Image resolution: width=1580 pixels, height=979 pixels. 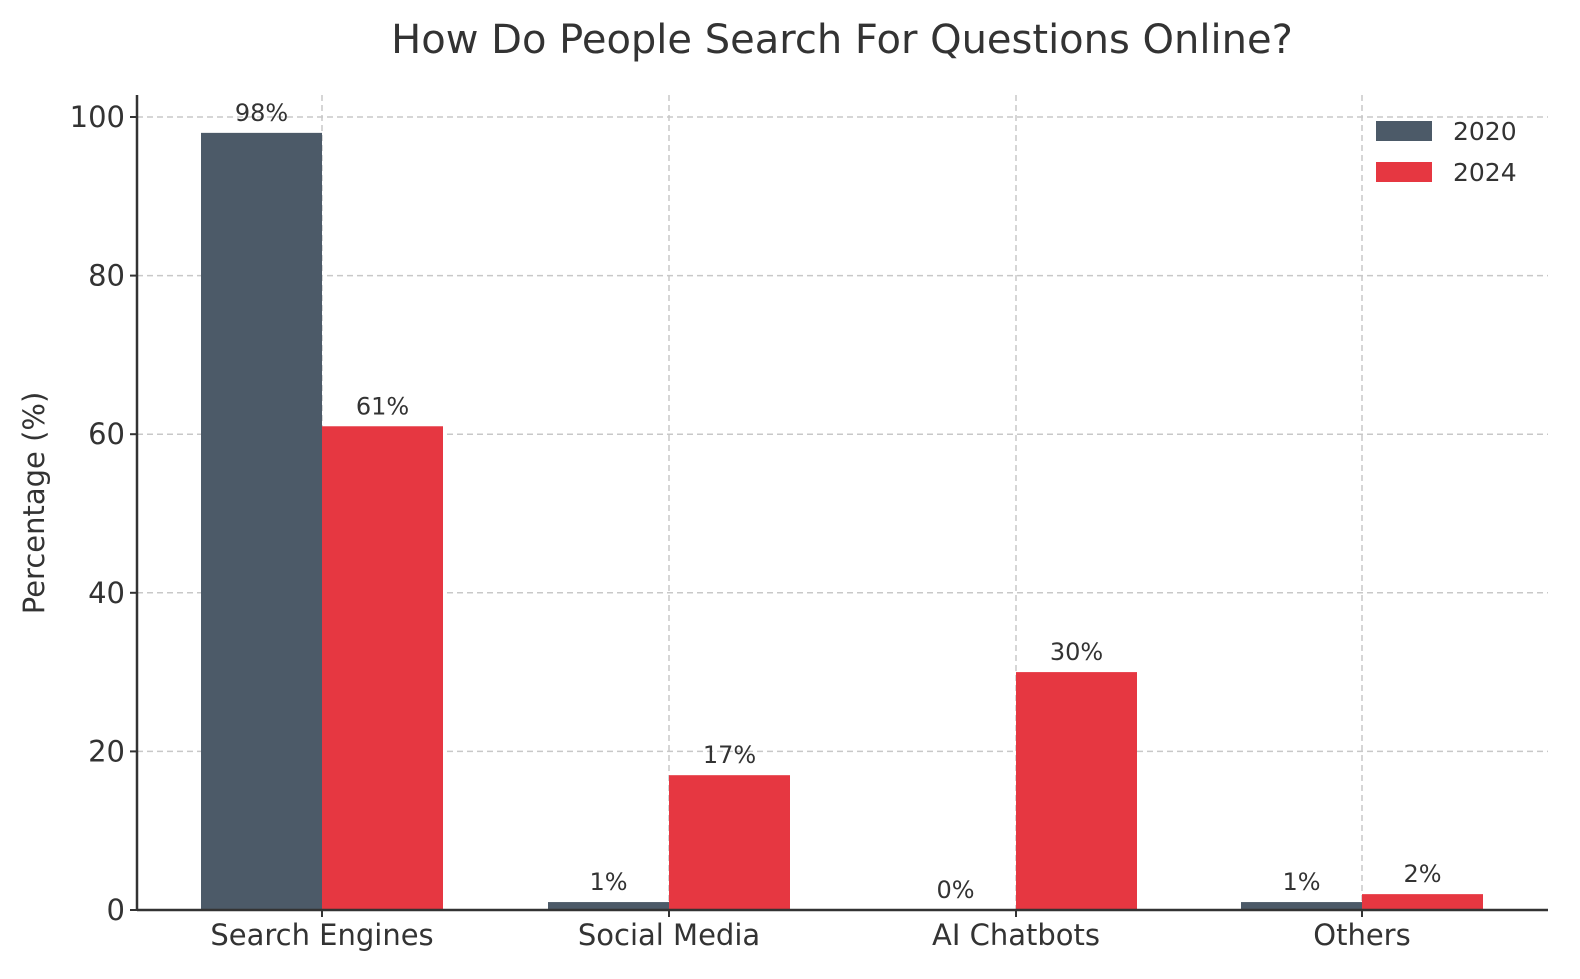 What do you see at coordinates (261, 113) in the screenshot?
I see `value-label: 98%` at bounding box center [261, 113].